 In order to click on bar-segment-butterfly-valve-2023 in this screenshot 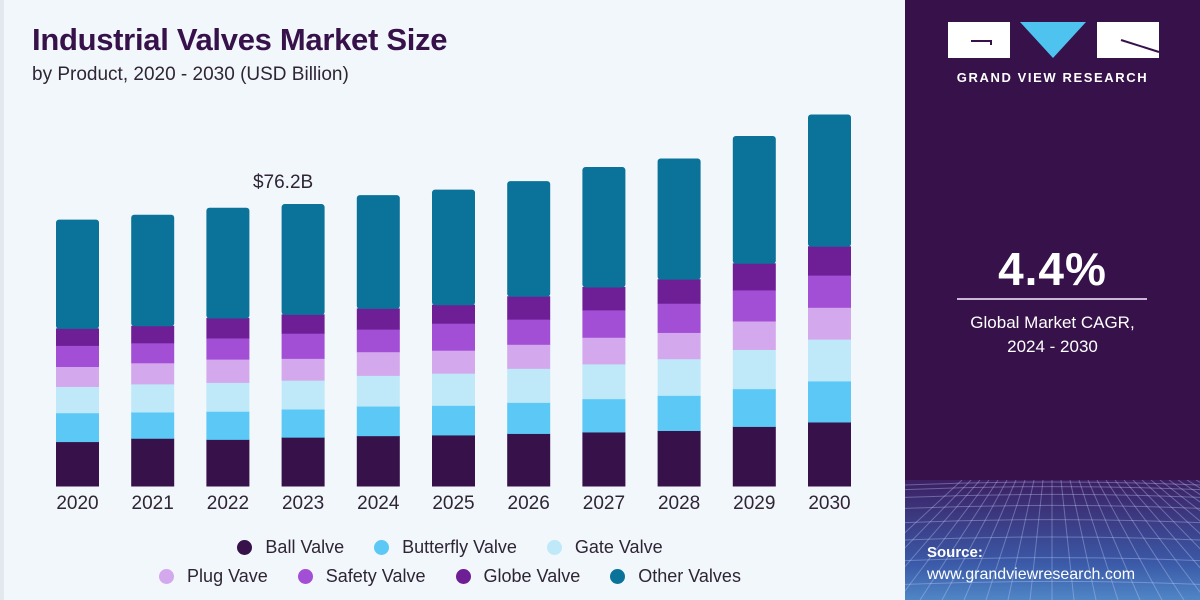, I will do `click(303, 423)`.